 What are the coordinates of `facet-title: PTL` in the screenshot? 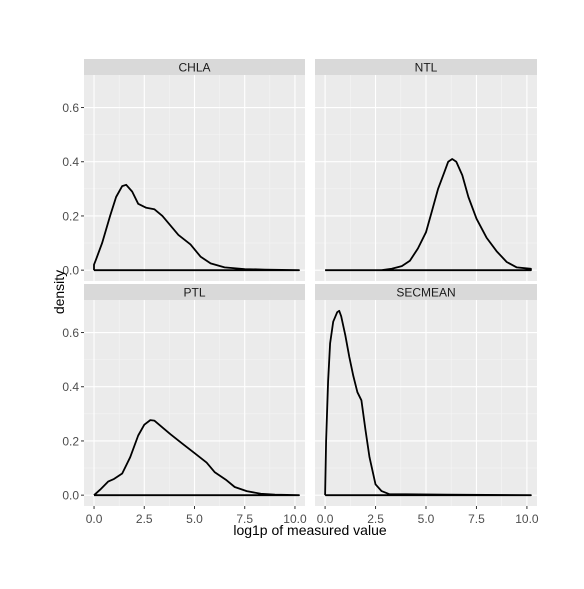 It's located at (194, 293).